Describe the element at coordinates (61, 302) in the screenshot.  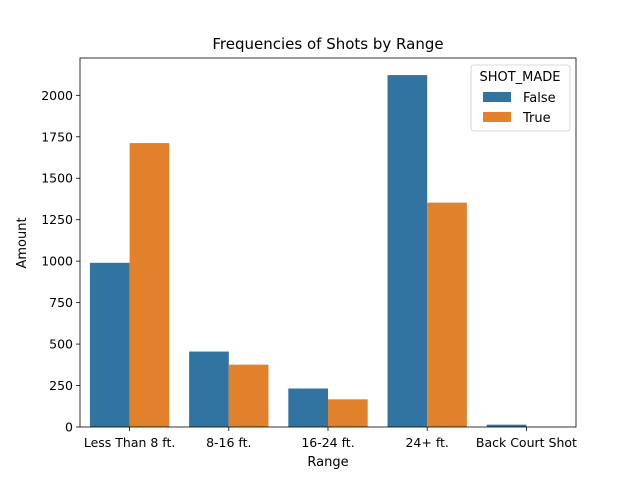
I see `y-tick-label: 750` at that location.